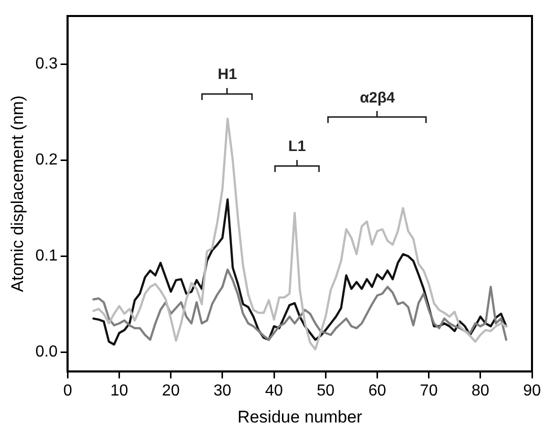 The width and height of the screenshot is (544, 436). Describe the element at coordinates (46, 256) in the screenshot. I see `y-tick-label: 0.1` at that location.